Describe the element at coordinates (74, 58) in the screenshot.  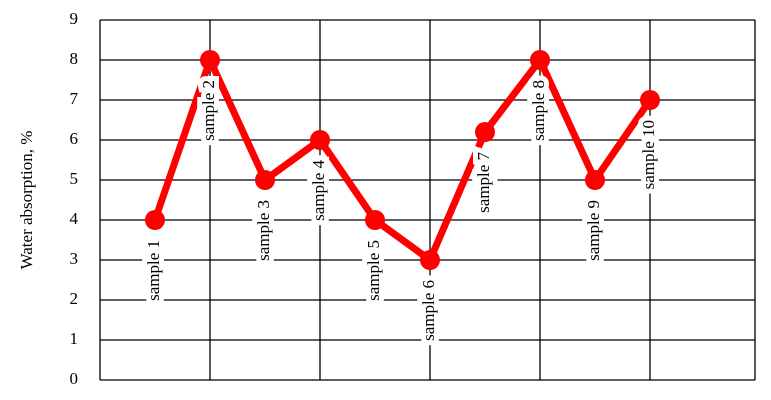
I see `y-tick-label: 8` at that location.